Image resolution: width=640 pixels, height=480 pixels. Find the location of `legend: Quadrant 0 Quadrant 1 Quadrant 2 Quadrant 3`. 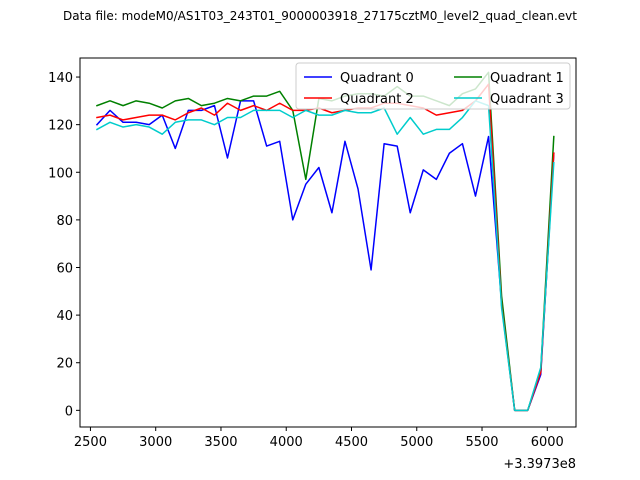

legend: Quadrant 0 Quadrant 1 Quadrant 2 Quadrant 3 is located at coordinates (433, 86).